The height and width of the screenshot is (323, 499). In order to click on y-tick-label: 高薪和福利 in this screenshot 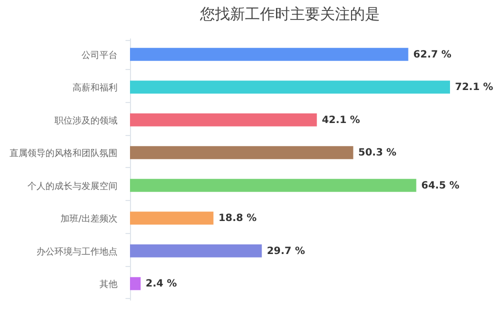, I will do `click(95, 88)`.